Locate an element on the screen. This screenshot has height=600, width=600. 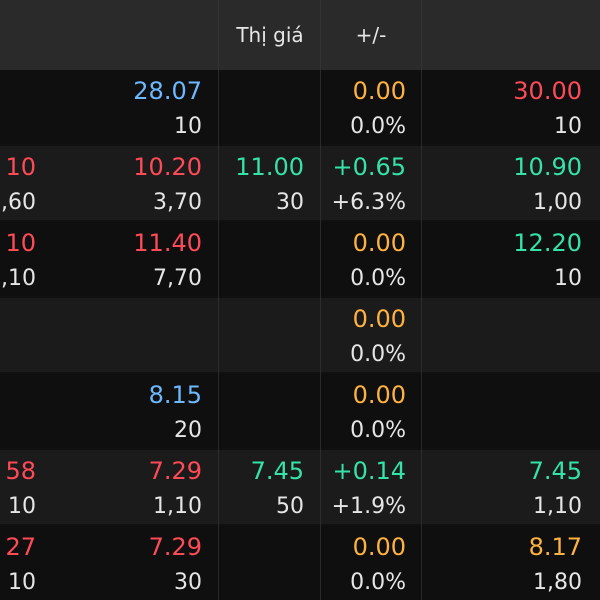
left-price: 58 is located at coordinates (20, 471).